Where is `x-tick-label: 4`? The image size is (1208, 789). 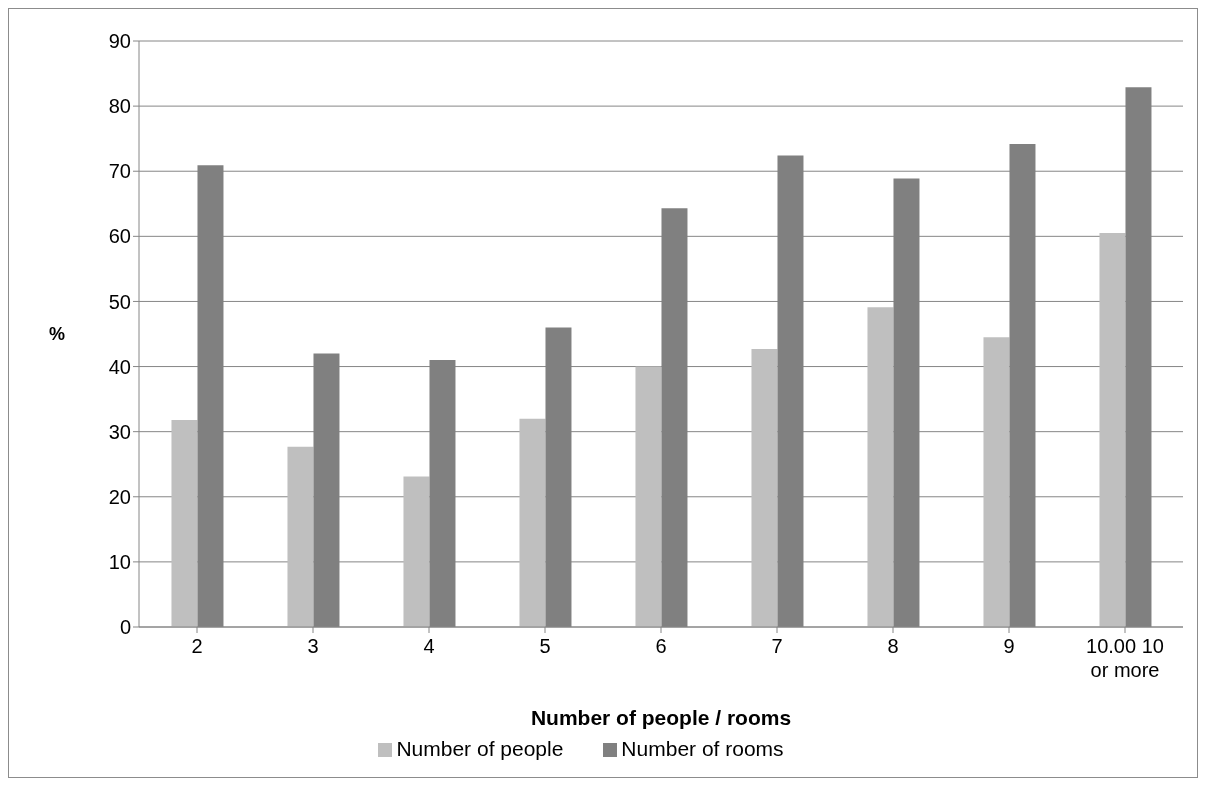 x-tick-label: 4 is located at coordinates (429, 646).